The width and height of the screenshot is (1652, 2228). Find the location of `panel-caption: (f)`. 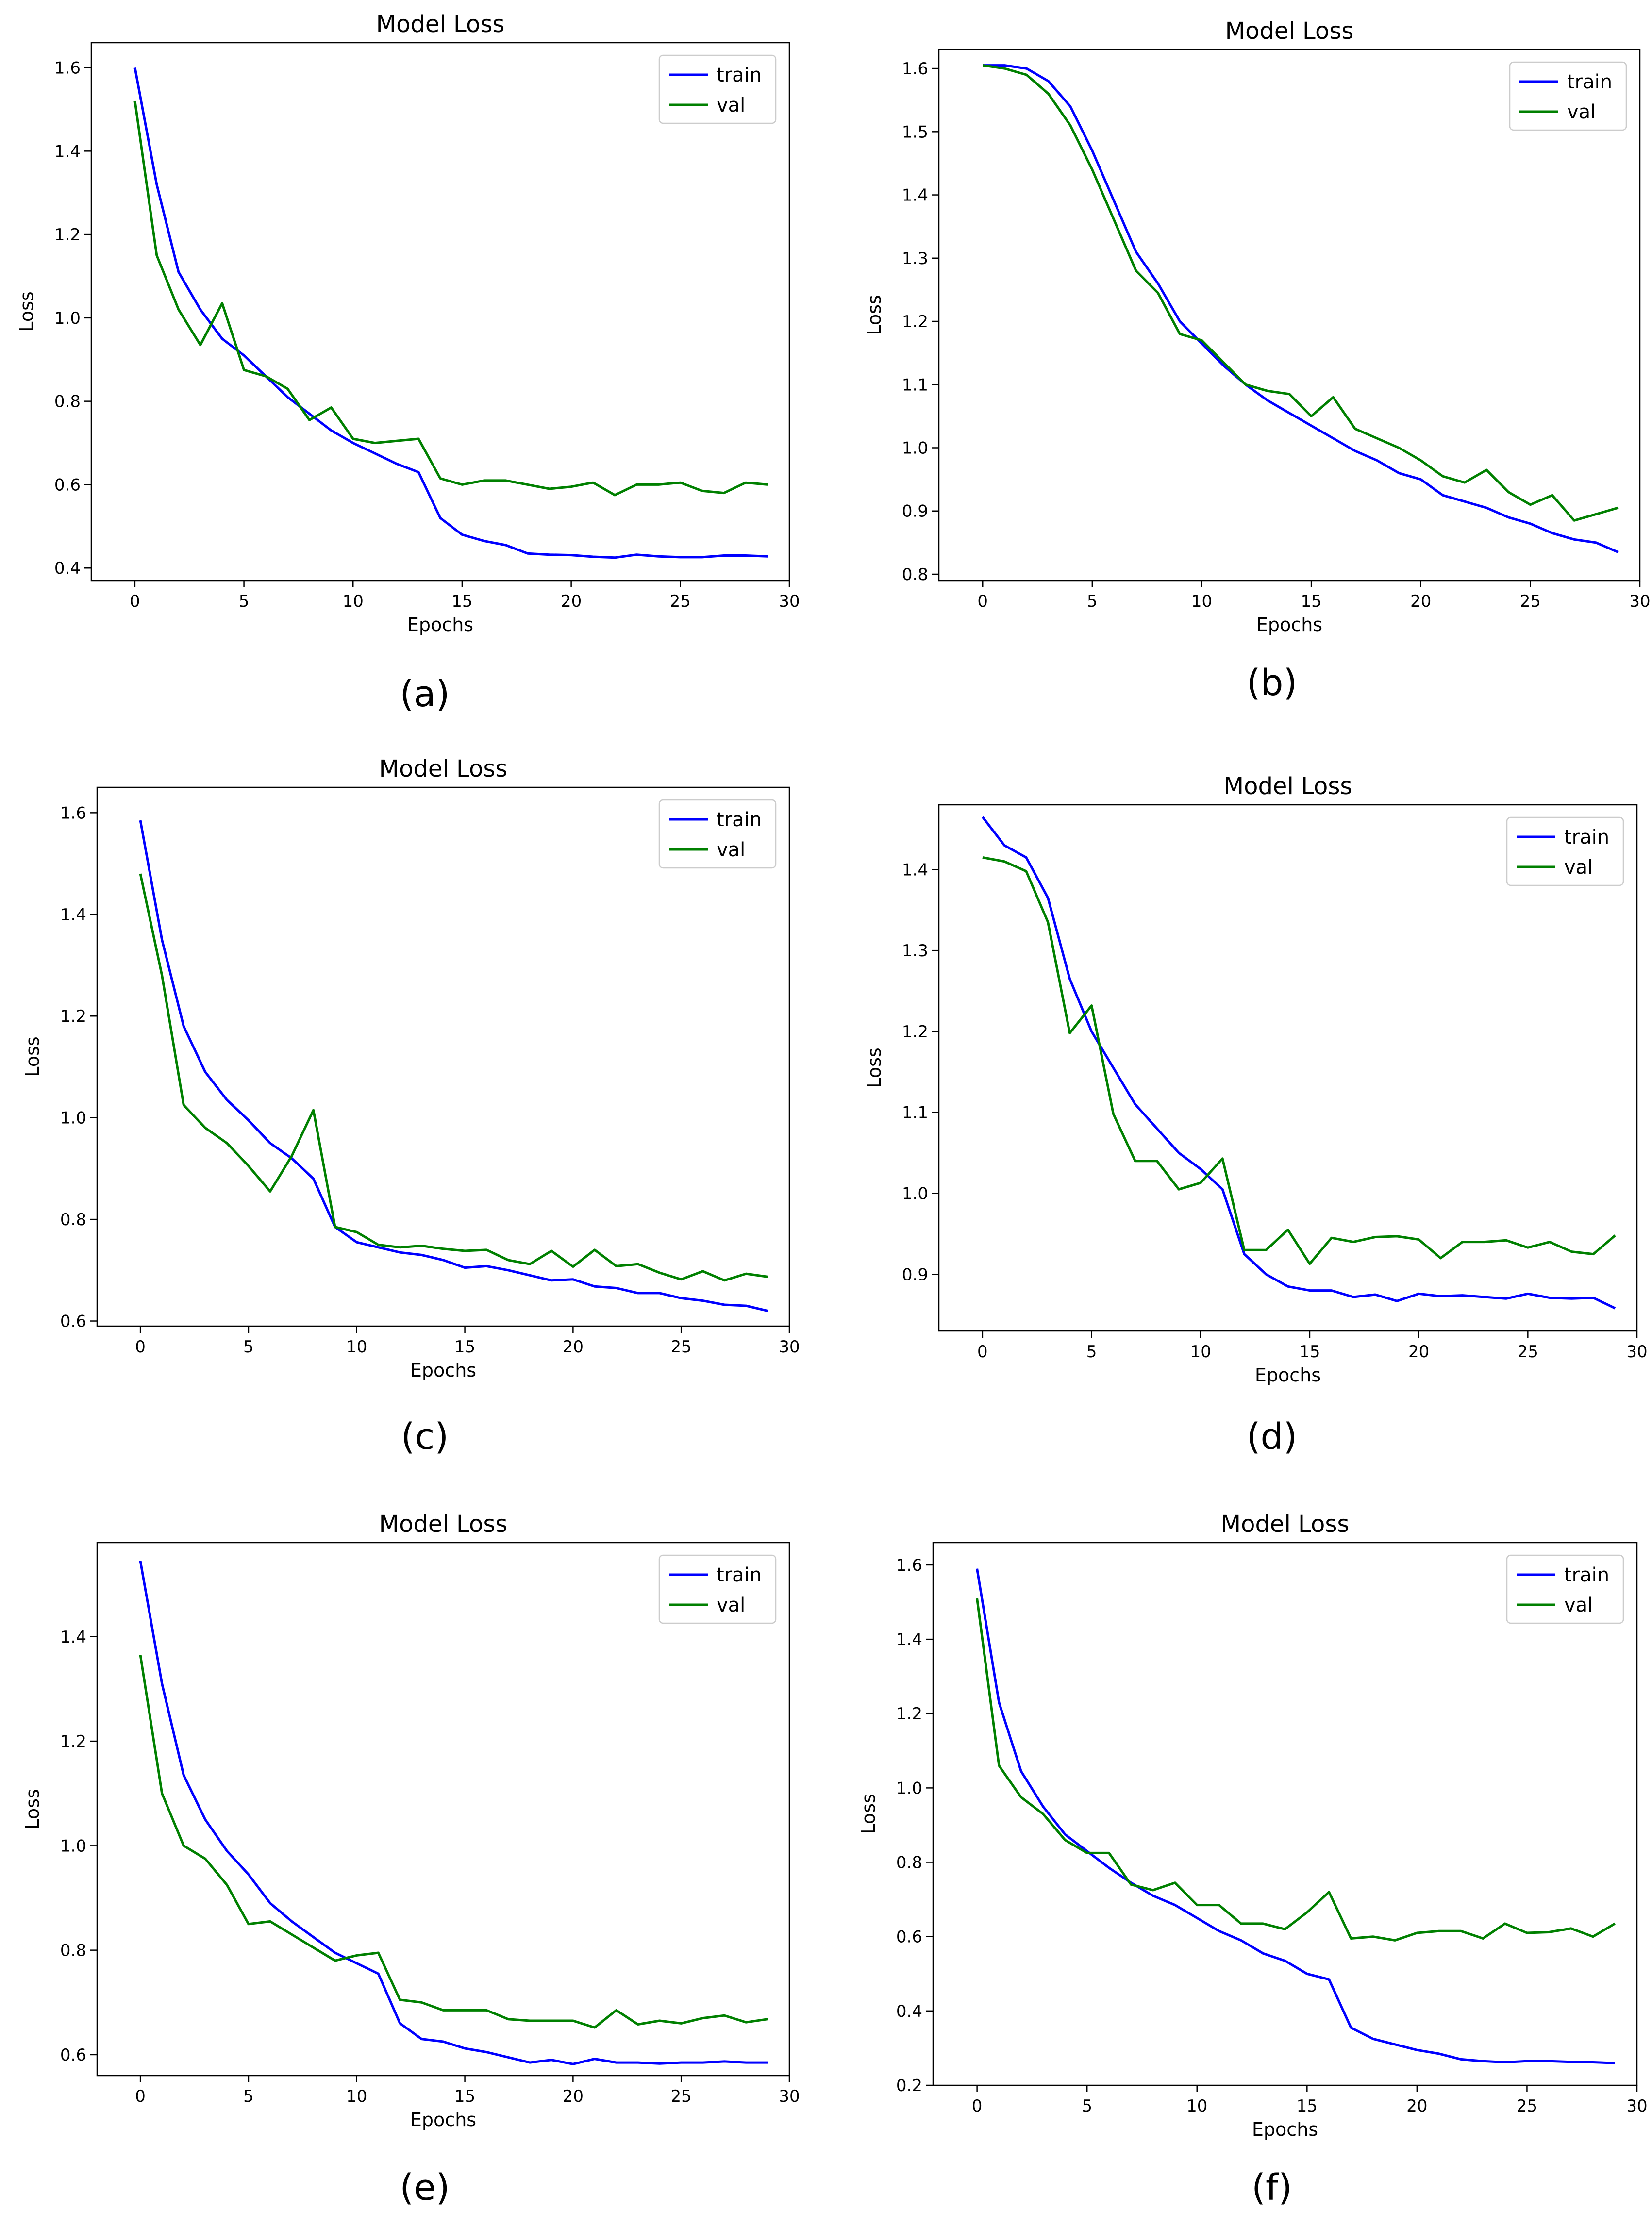

panel-caption: (f) is located at coordinates (1272, 2188).